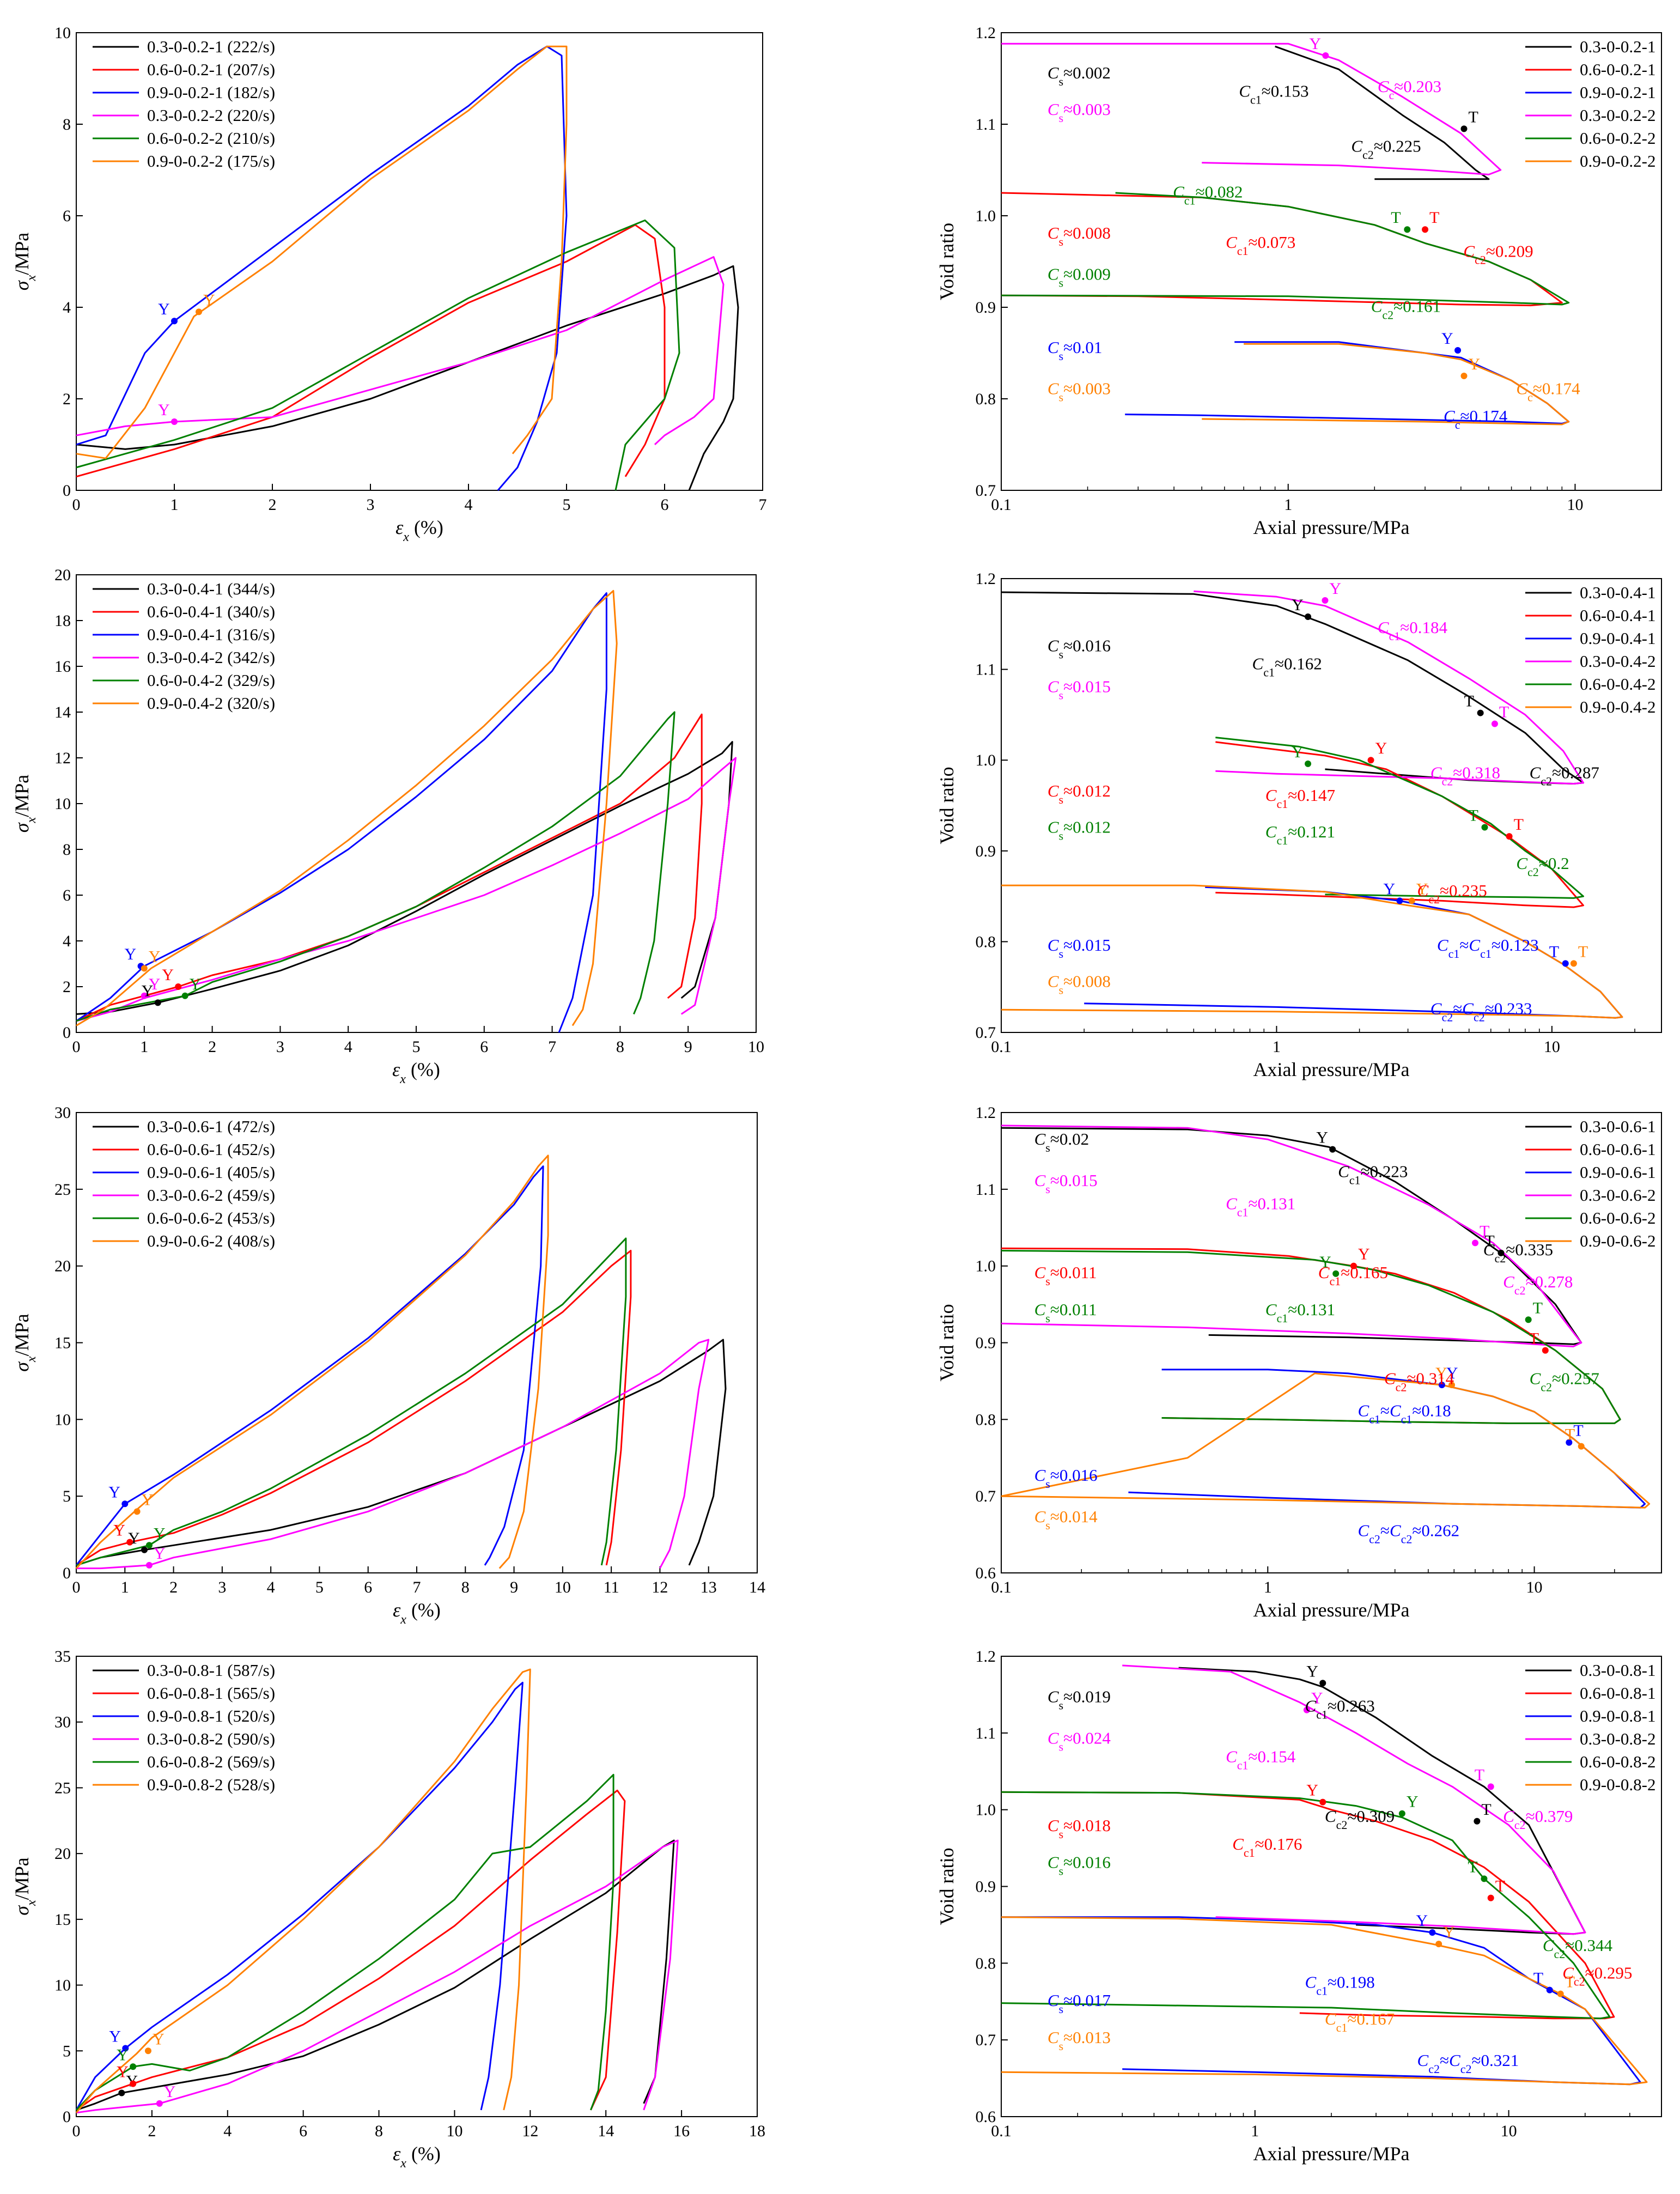 The width and height of the screenshot is (1680, 2194). What do you see at coordinates (986, 1420) in the screenshot?
I see `y-tick-label: 0.8` at bounding box center [986, 1420].